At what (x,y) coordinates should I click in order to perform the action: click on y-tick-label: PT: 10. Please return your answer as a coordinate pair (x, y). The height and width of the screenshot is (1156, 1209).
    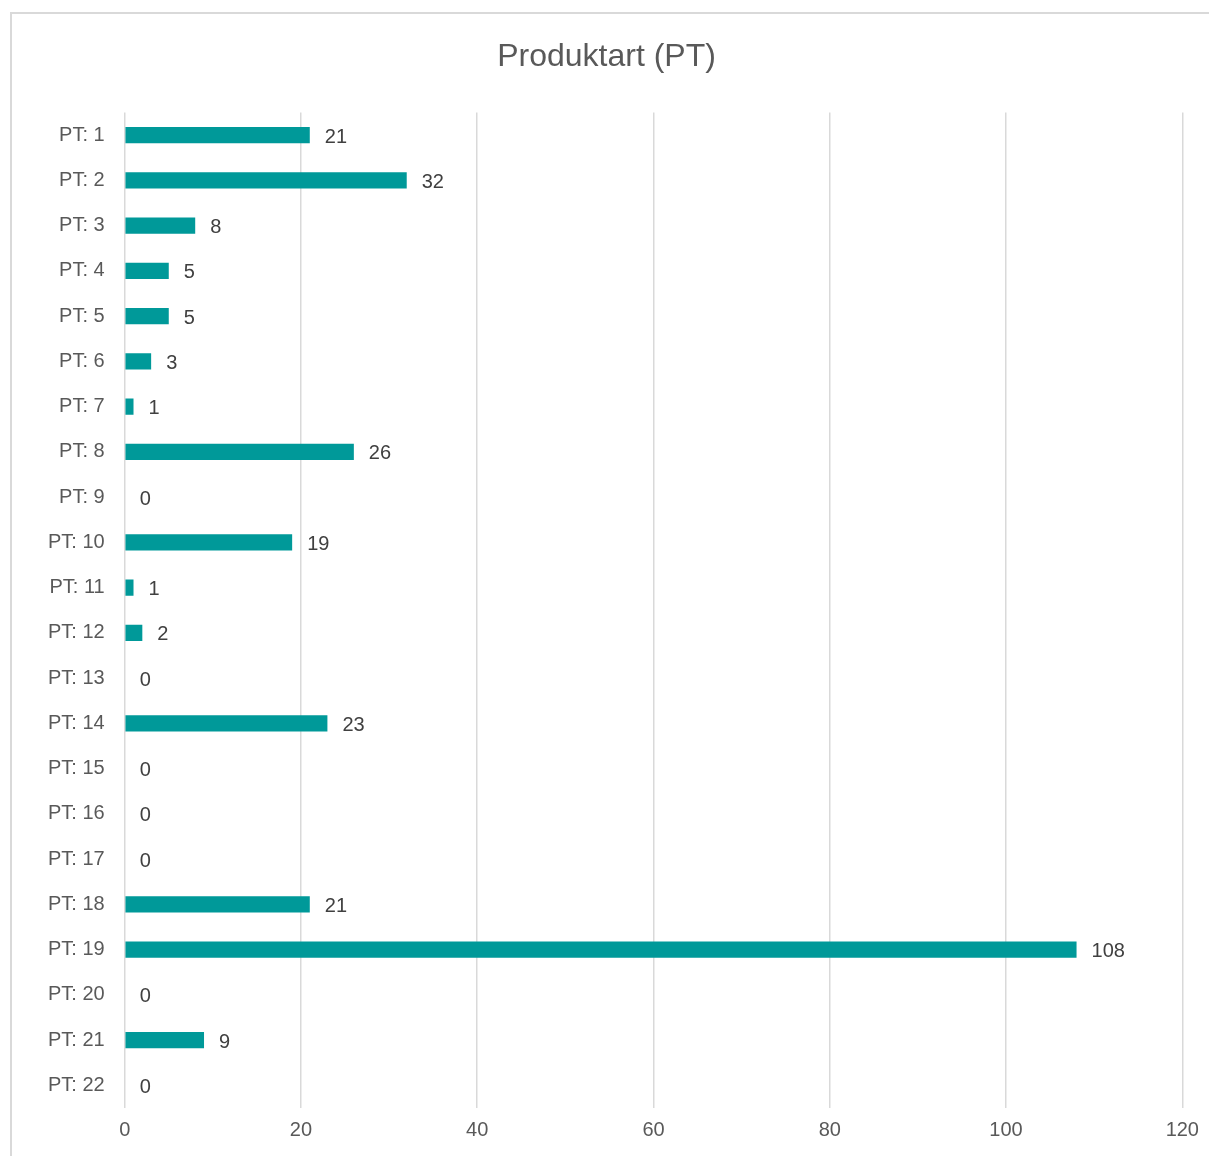
    Looking at the image, I should click on (76, 540).